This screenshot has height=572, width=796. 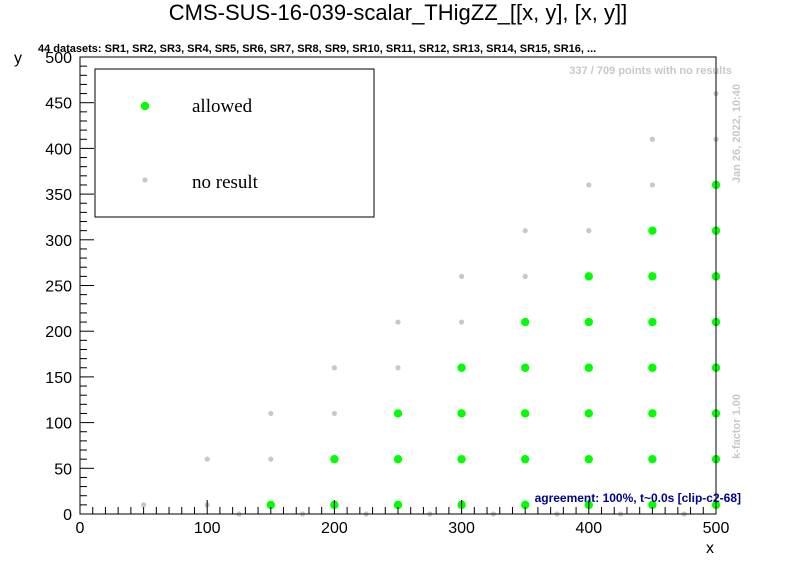 I want to click on kfactor-note: k-factor 1.00, so click(x=737, y=426).